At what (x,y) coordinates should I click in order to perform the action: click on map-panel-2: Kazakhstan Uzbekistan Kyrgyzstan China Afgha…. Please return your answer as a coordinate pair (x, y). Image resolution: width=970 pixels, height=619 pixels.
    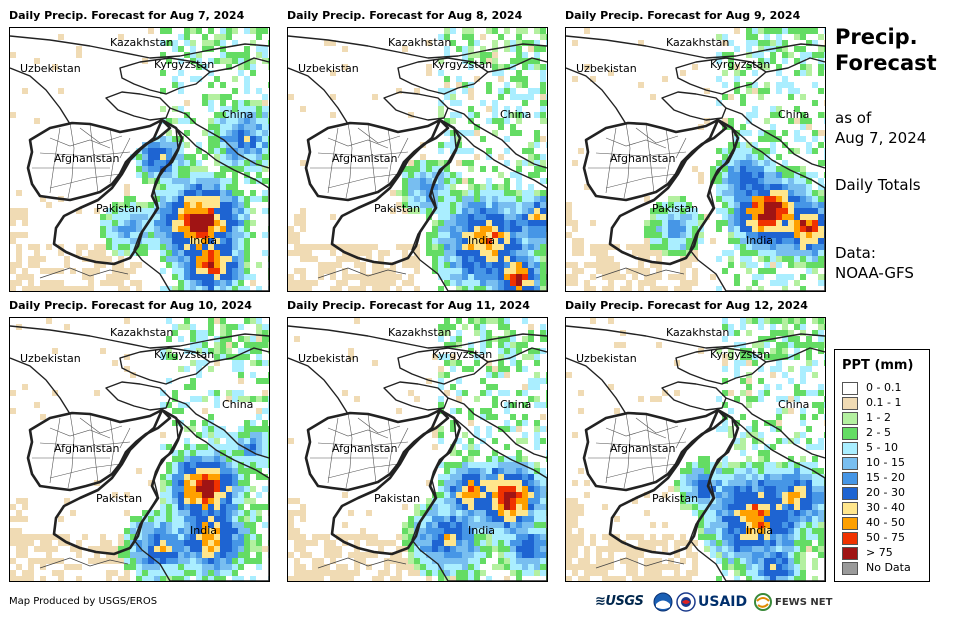
    Looking at the image, I should click on (417, 159).